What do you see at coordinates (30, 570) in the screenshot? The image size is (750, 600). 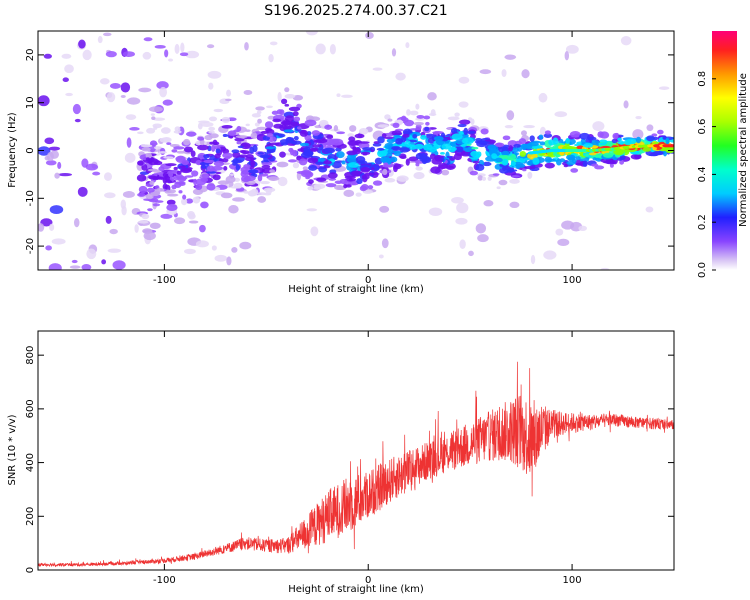 I see `snr-y-tick-label: 0` at bounding box center [30, 570].